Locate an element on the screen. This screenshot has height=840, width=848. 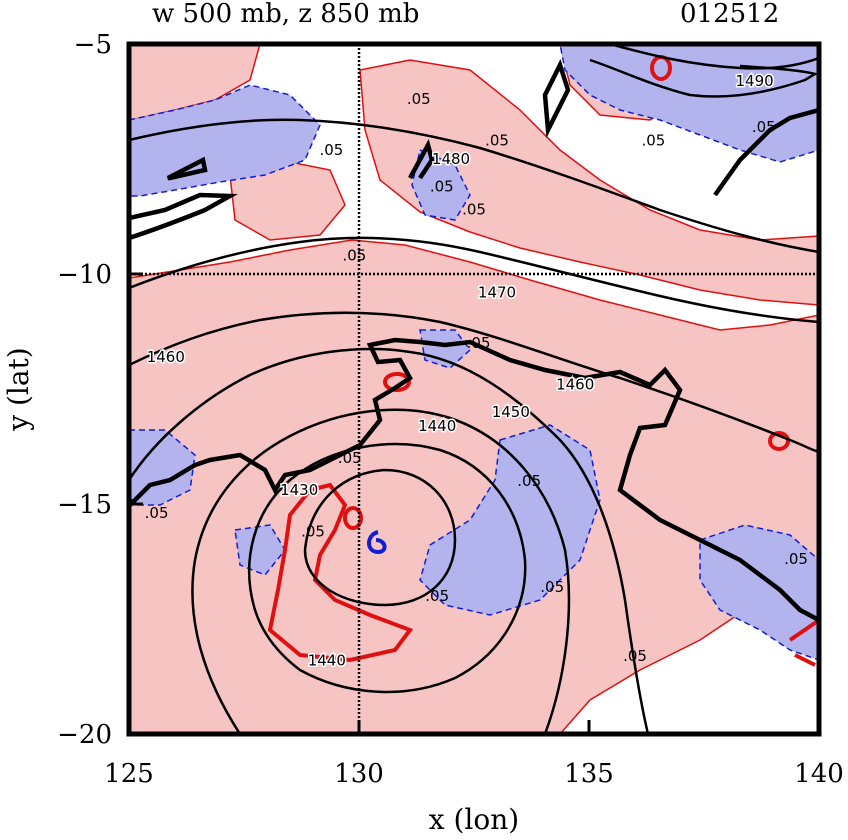
x-axis-label: x (lon) is located at coordinates (474, 819).